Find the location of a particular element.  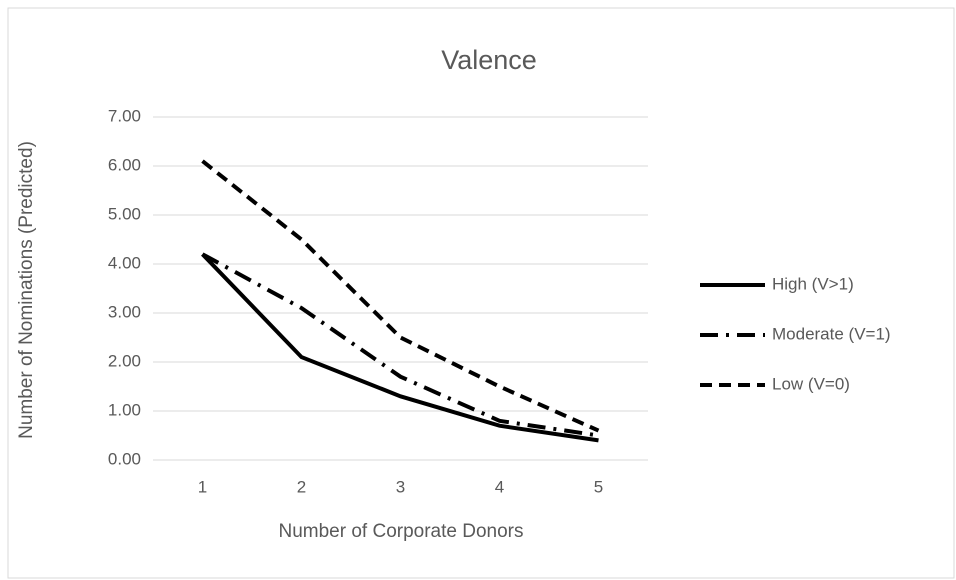

x-tick-label: 5 is located at coordinates (598, 486).